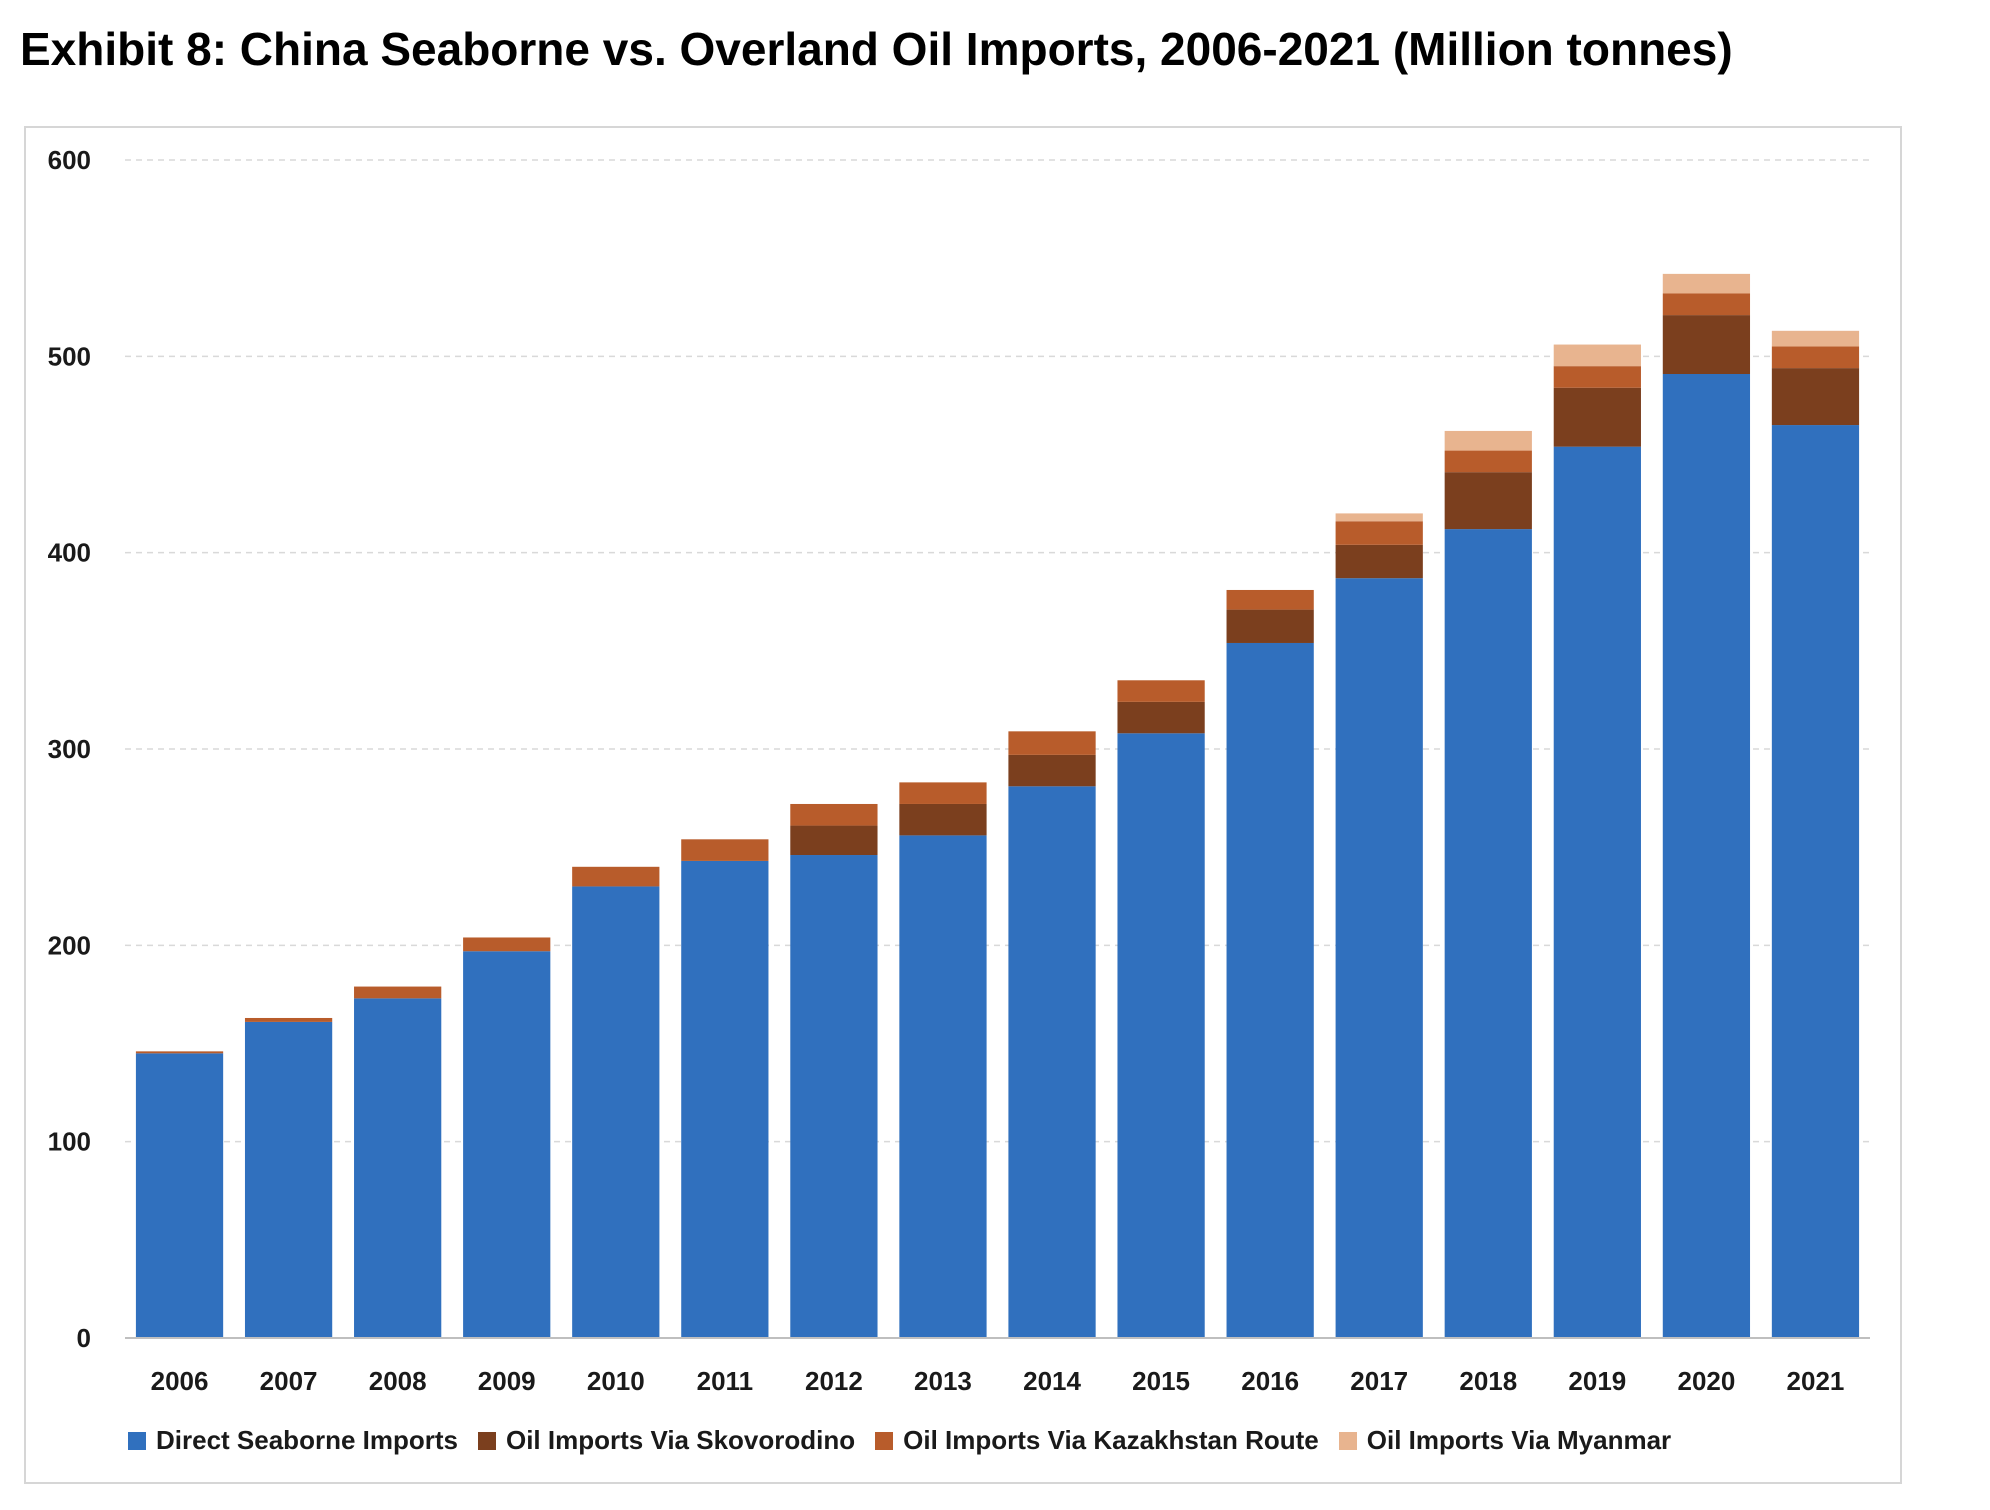  I want to click on legend-item-myanmar: Oil Imports Via Myanmar, so click(1505, 1440).